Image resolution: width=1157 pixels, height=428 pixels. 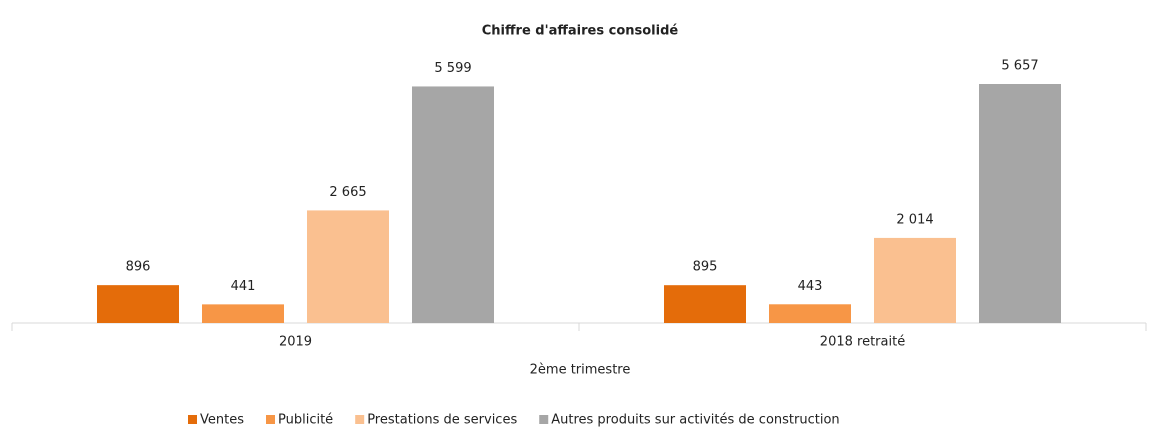 What do you see at coordinates (452, 68) in the screenshot?
I see `data-label: 5 599` at bounding box center [452, 68].